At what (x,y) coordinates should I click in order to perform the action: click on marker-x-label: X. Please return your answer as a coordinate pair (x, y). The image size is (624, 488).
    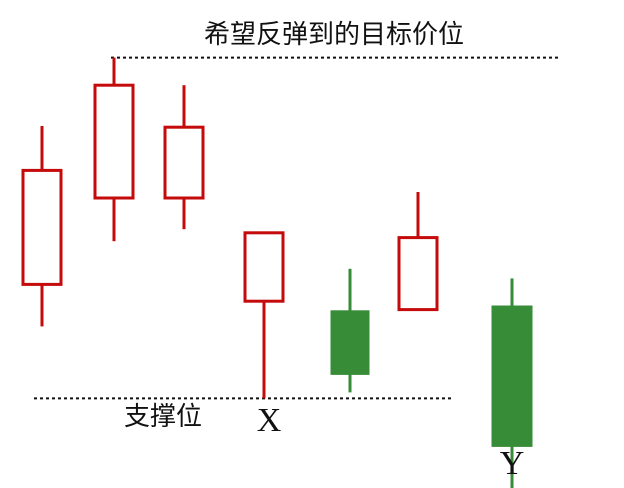
    Looking at the image, I should click on (269, 420).